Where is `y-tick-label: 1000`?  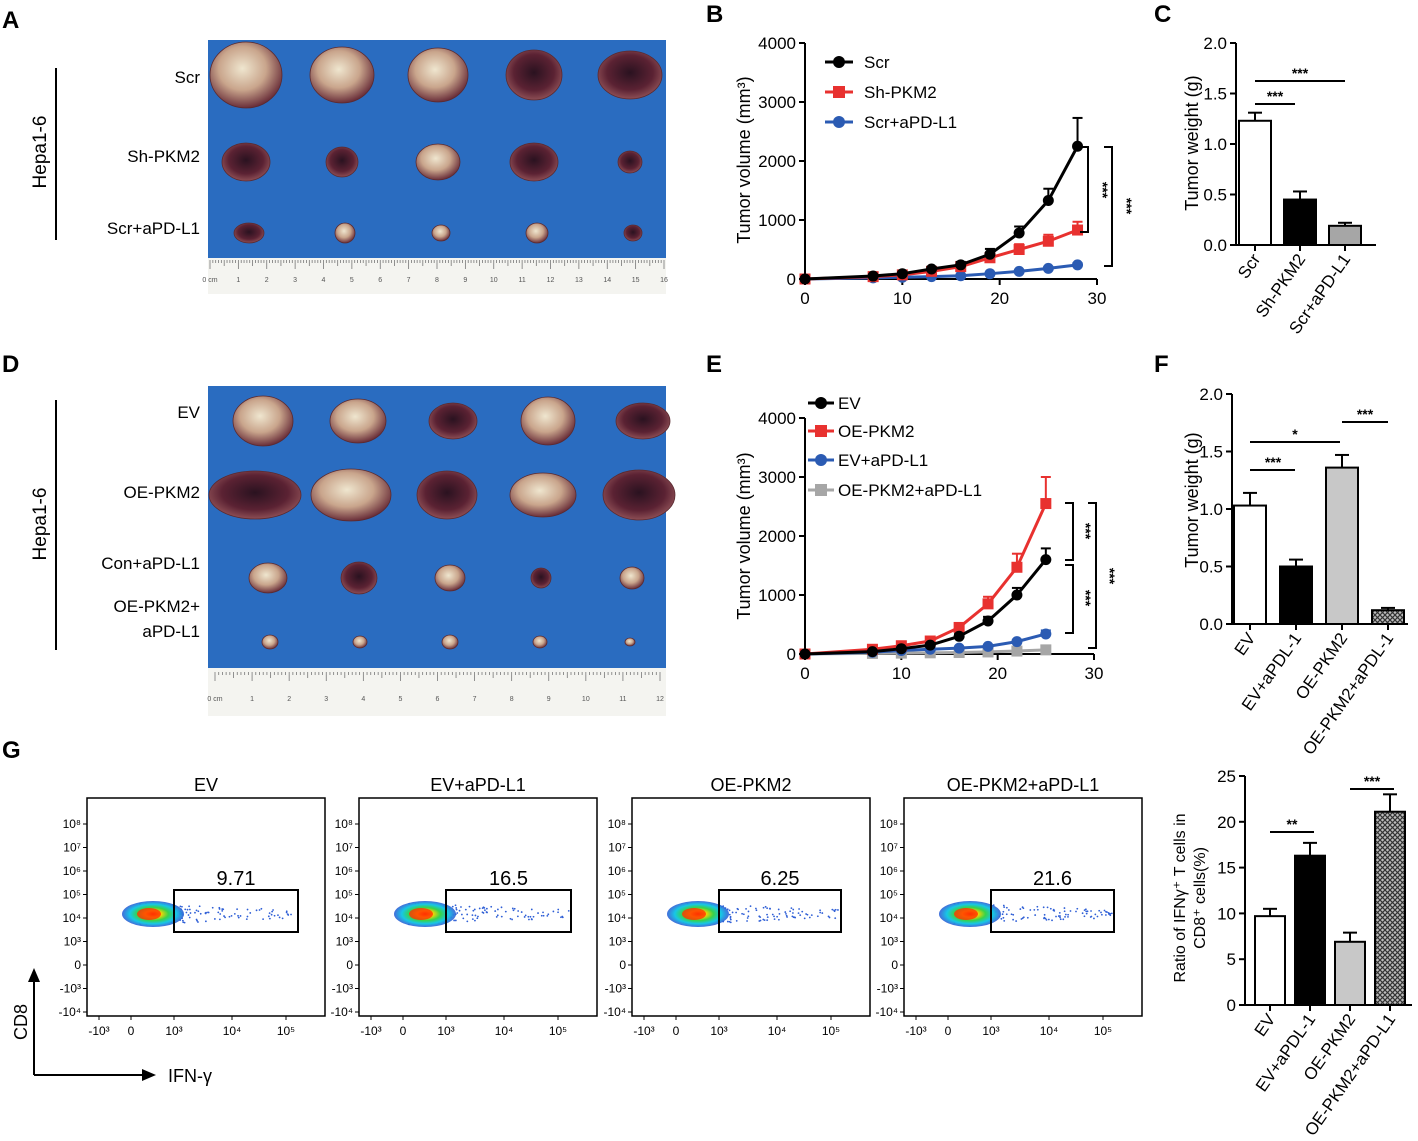
y-tick-label: 1000 is located at coordinates (777, 595).